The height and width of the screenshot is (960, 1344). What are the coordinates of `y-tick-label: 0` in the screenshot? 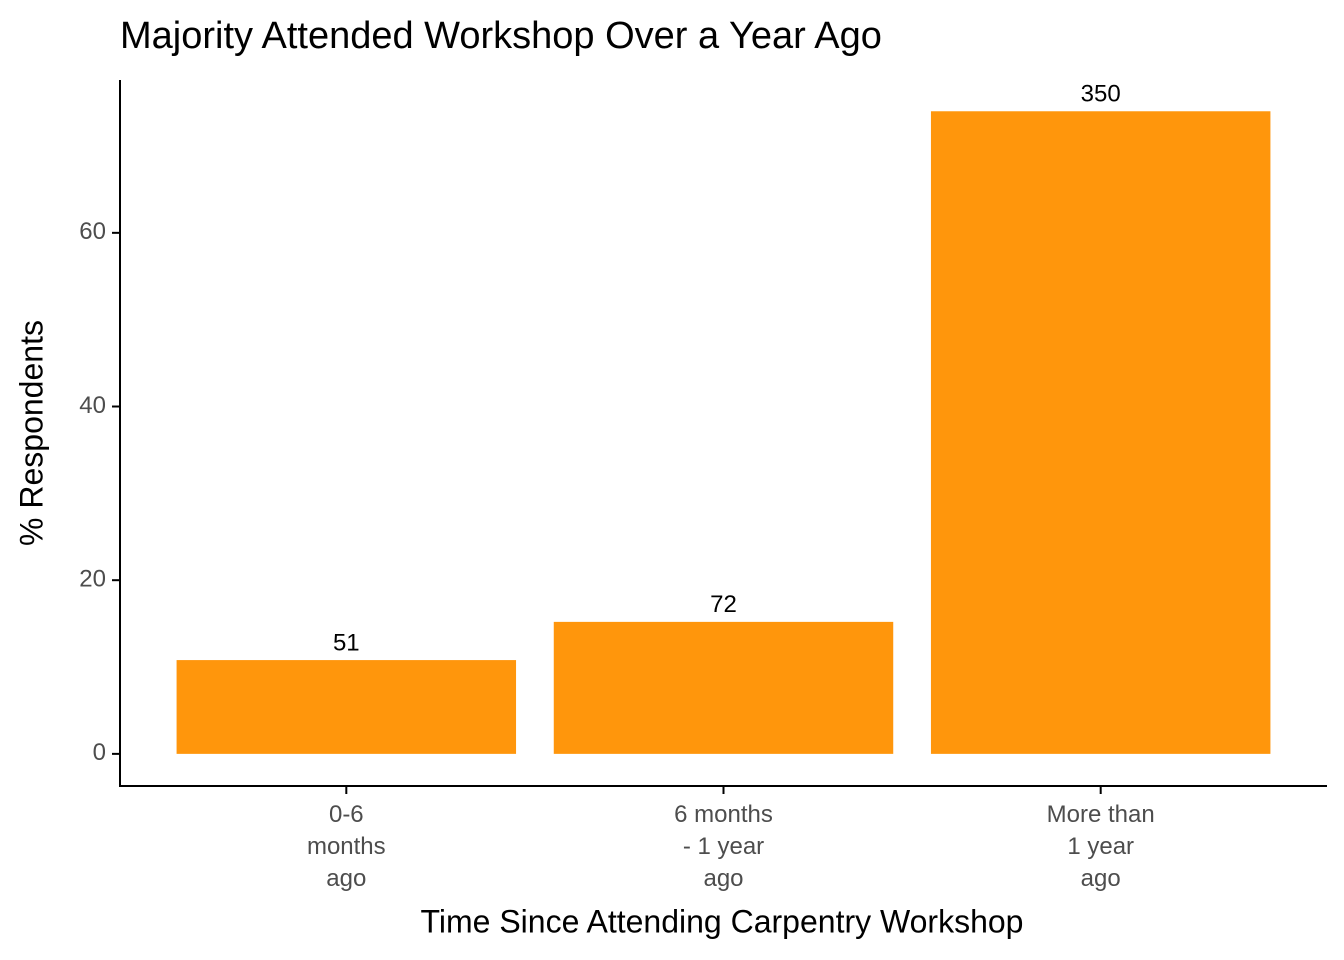 It's located at (99, 752).